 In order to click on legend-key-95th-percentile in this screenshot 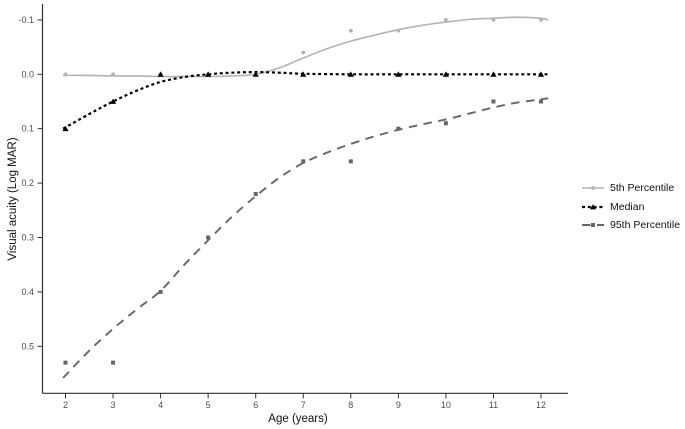, I will do `click(593, 225)`.